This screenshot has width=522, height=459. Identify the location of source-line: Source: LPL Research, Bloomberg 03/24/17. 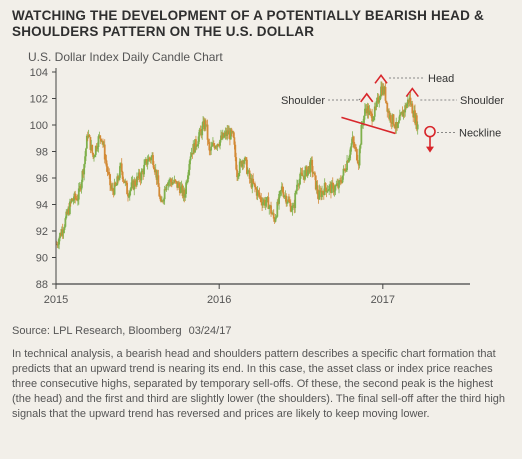
(121, 331).